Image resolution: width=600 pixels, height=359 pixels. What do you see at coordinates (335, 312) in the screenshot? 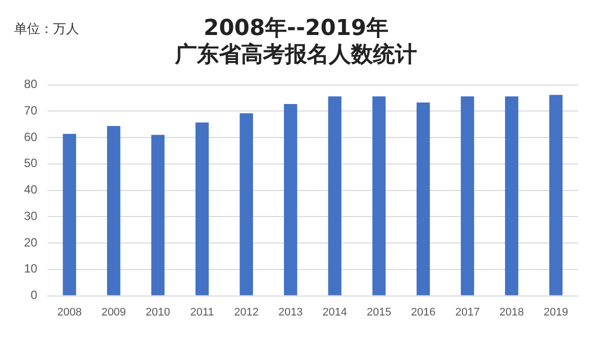
I see `x-tick-label: 2014` at bounding box center [335, 312].